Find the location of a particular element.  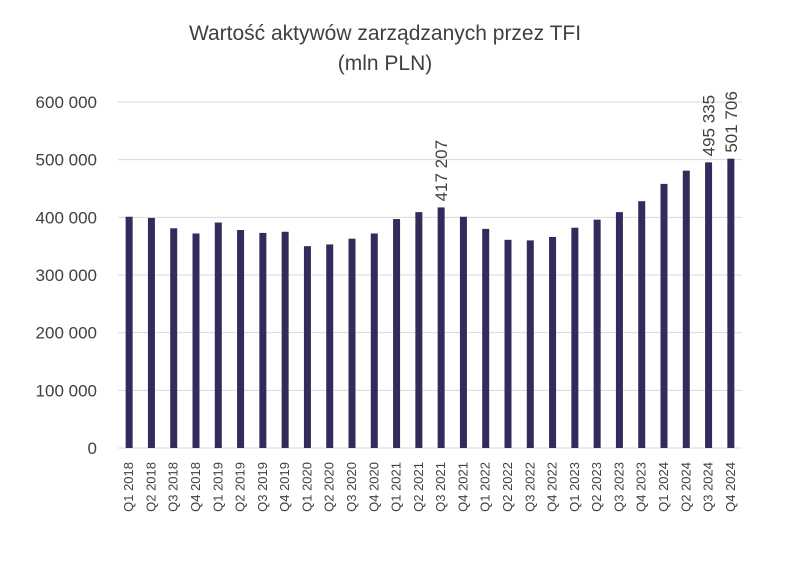

data-label: 417 207 is located at coordinates (441, 170).